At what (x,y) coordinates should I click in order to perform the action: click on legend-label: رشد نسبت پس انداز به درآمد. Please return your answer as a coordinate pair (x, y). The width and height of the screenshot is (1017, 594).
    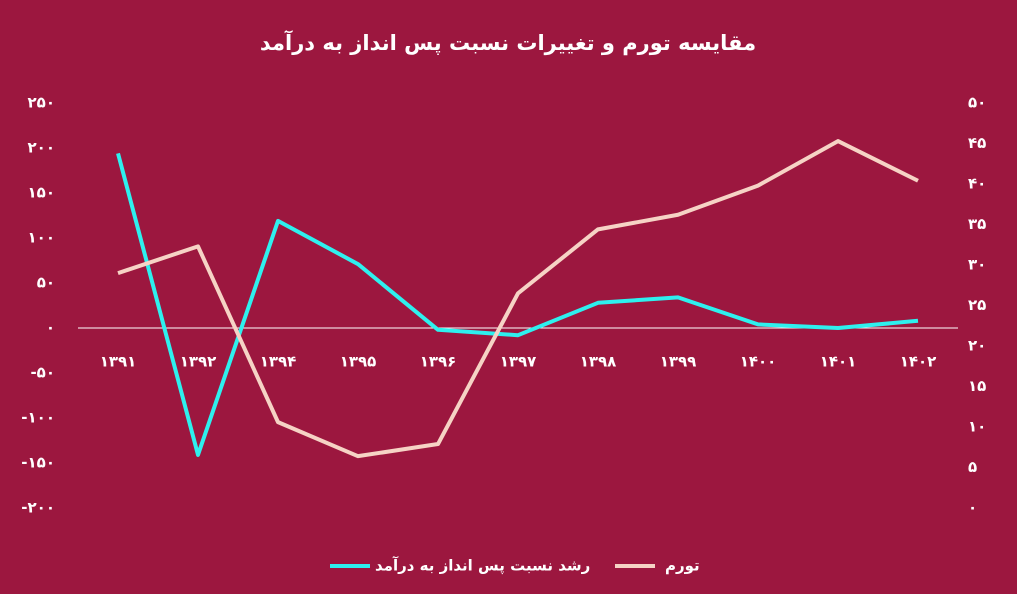
    Looking at the image, I should click on (482, 566).